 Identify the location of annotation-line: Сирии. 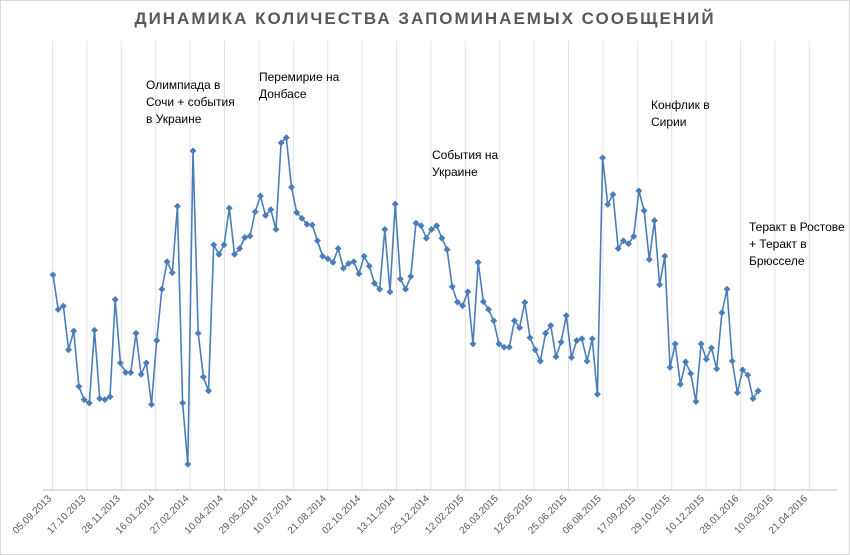
(668, 122).